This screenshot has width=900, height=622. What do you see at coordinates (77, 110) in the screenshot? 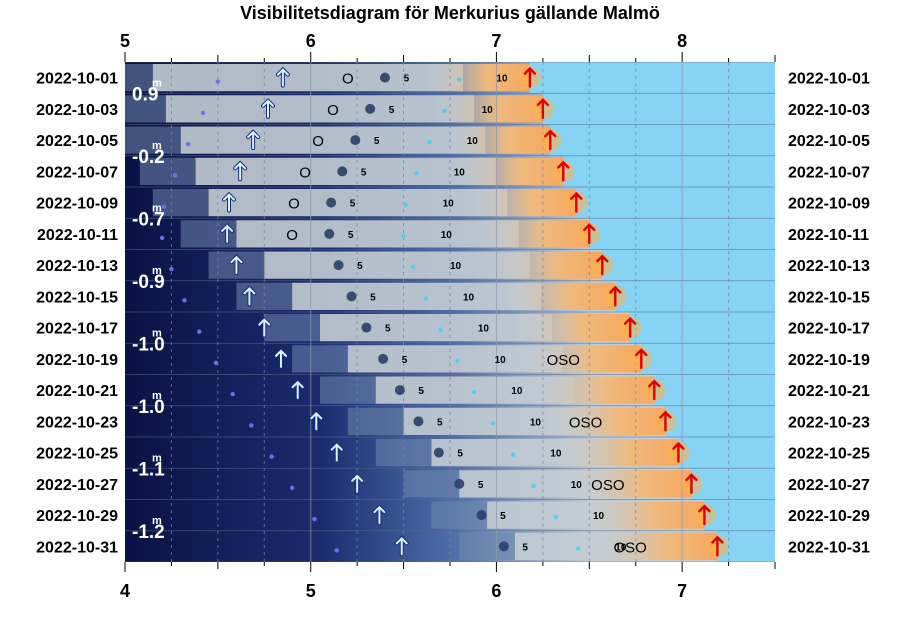
I see `date-label-left: 2022-10-03` at bounding box center [77, 110].